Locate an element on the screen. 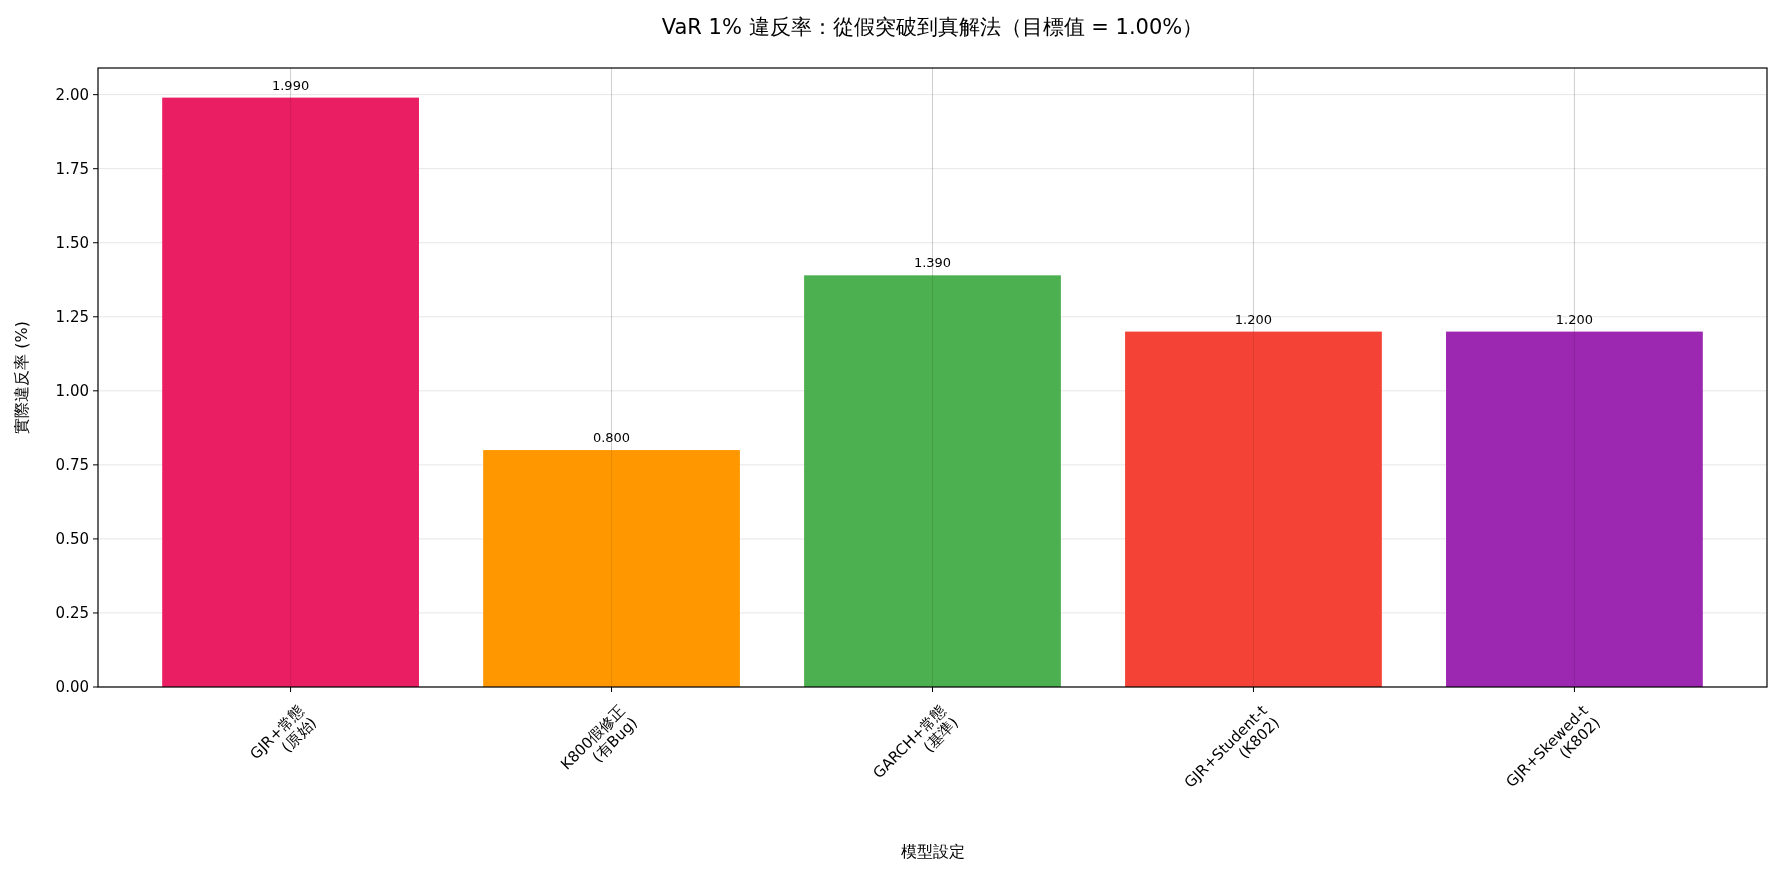 The image size is (1783, 880). data-label: 1.390 is located at coordinates (932, 263).